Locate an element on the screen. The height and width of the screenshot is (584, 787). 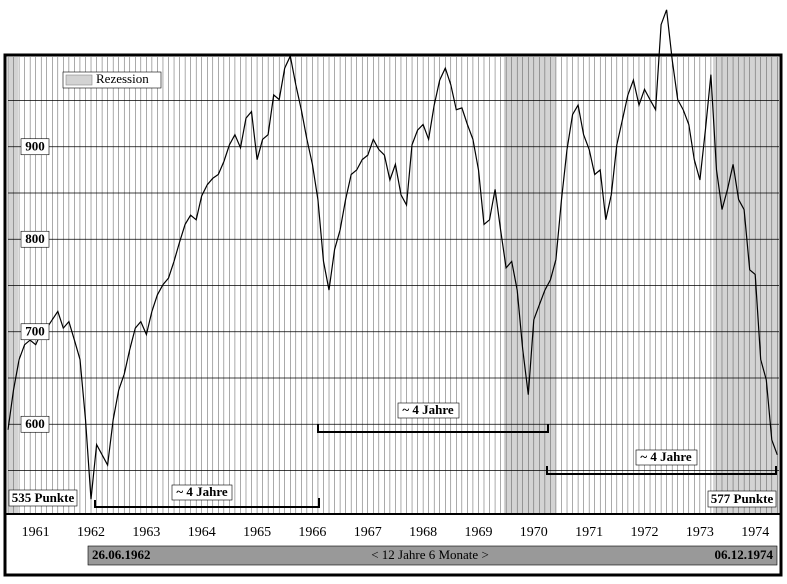
low-label: 577 Punkte is located at coordinates (742, 498).